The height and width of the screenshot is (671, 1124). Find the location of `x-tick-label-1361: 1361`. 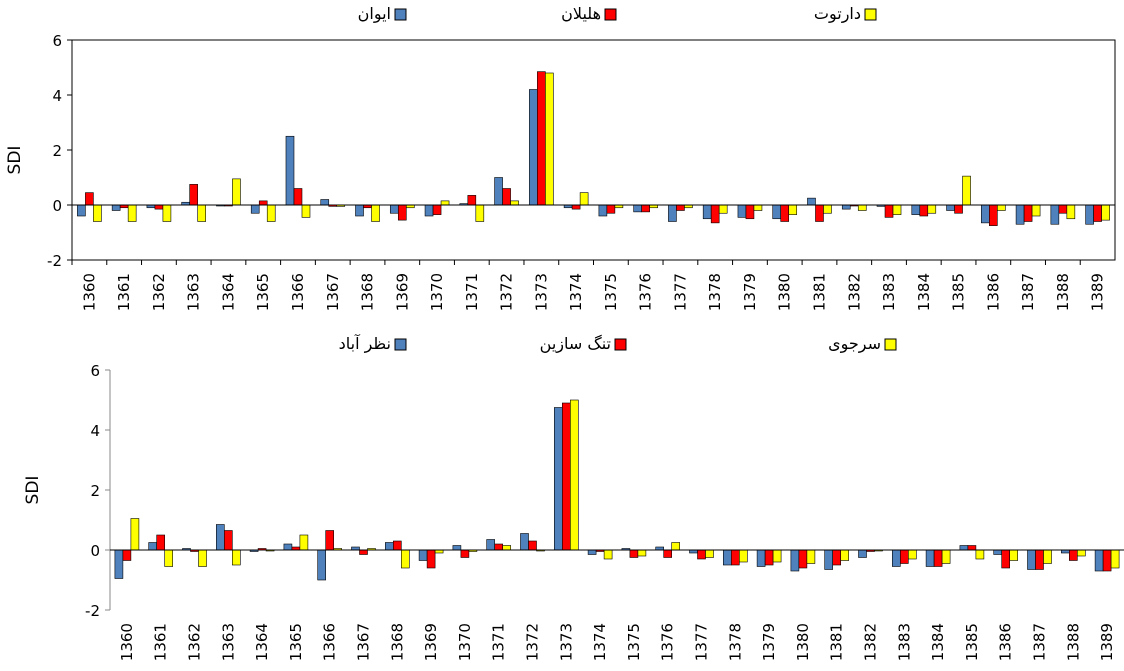

x-tick-label-1361: 1361 is located at coordinates (124, 292).